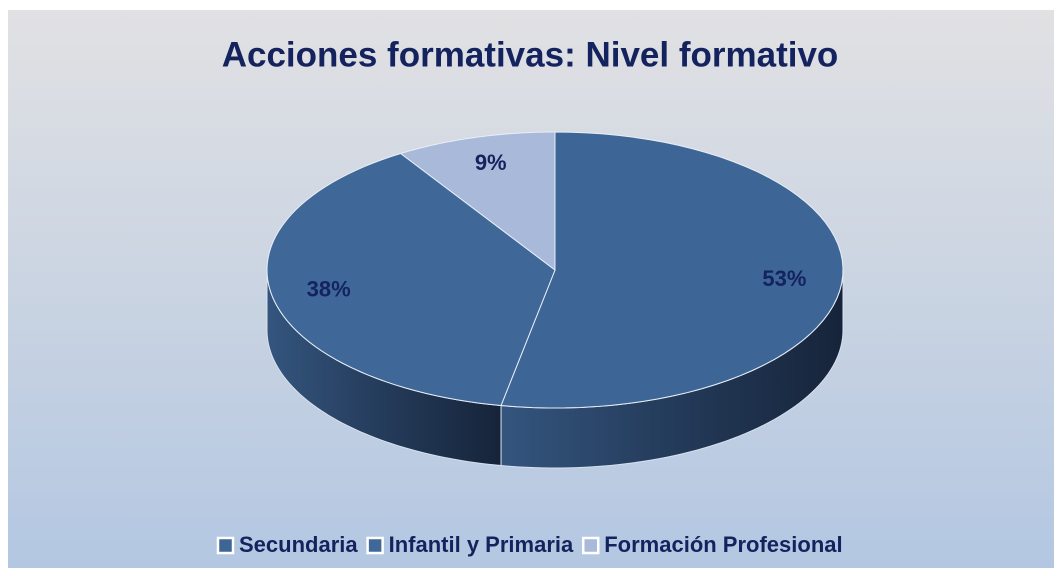  Describe the element at coordinates (530, 54) in the screenshot. I see `chart-title: Acciones formativas: Nivel formativo` at that location.